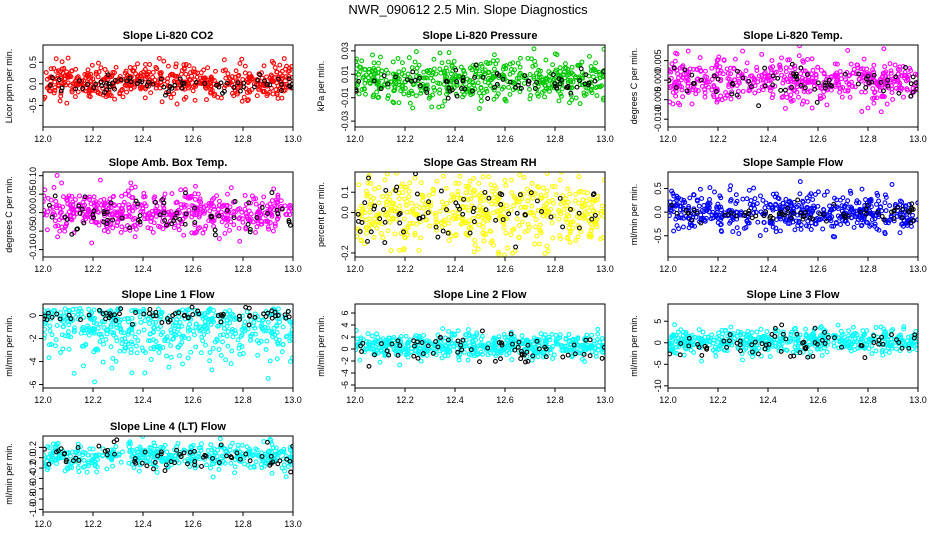 The image size is (936, 540). Describe the element at coordinates (668, 139) in the screenshot. I see `x-tick-label: 12.0` at that location.